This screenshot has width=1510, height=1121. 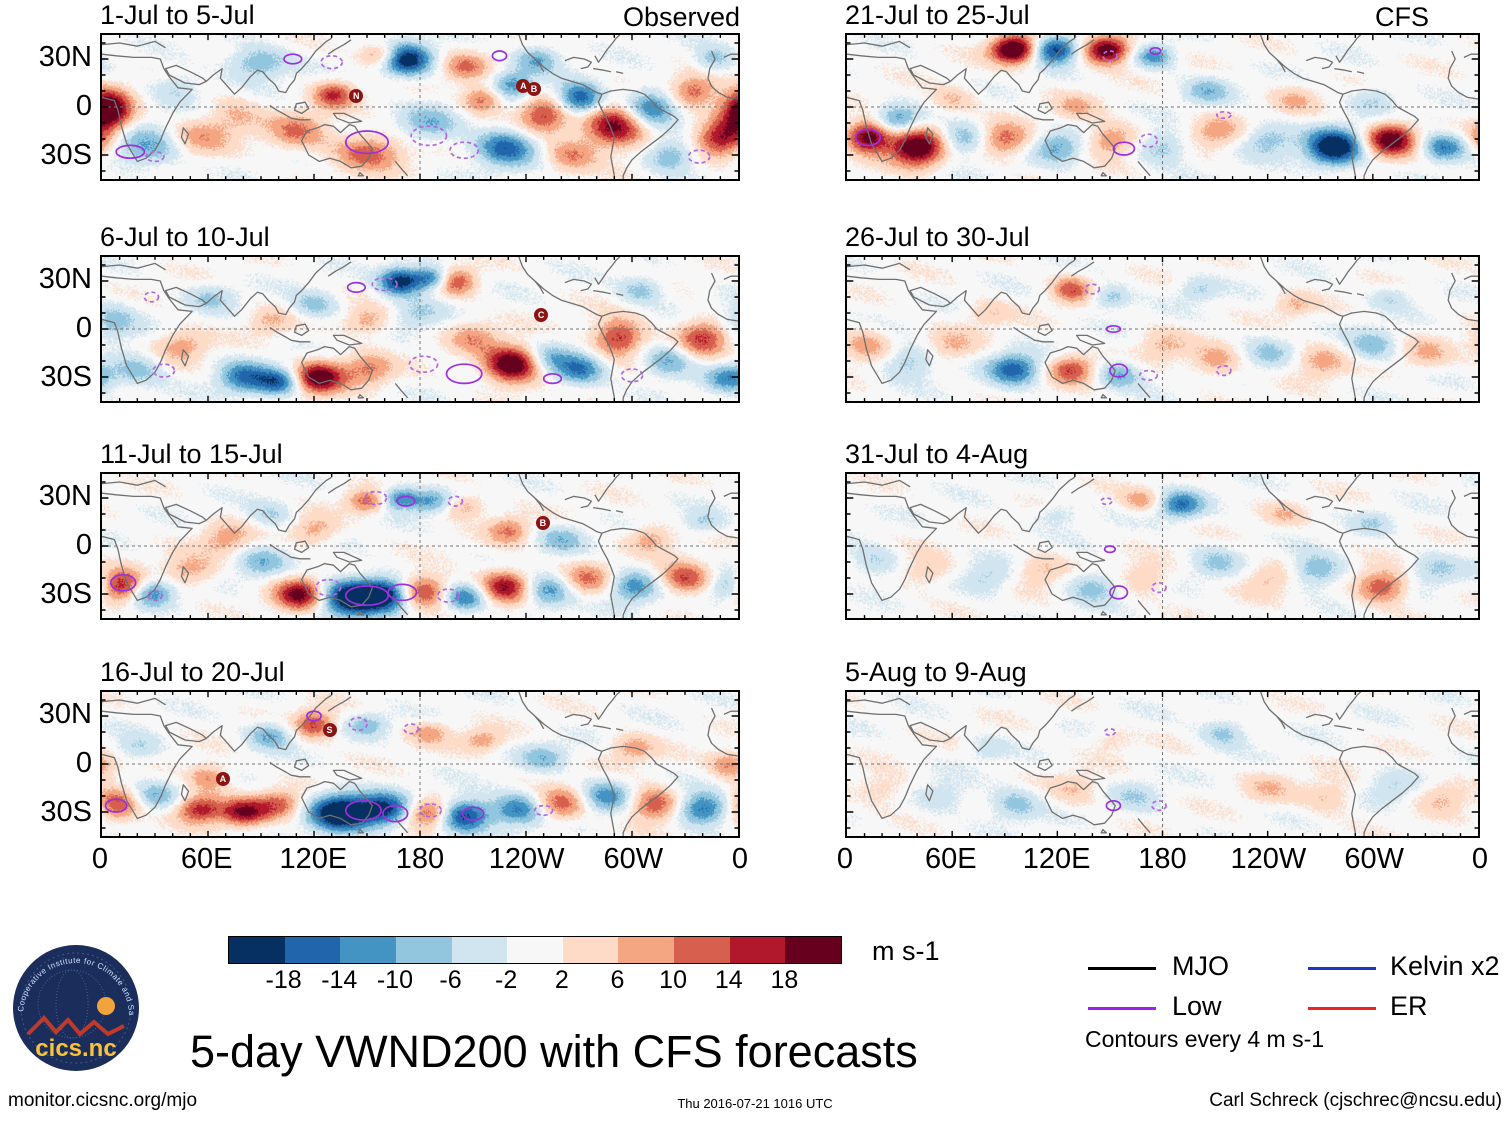 What do you see at coordinates (506, 980) in the screenshot?
I see `colorbar-tick-label: -2` at bounding box center [506, 980].